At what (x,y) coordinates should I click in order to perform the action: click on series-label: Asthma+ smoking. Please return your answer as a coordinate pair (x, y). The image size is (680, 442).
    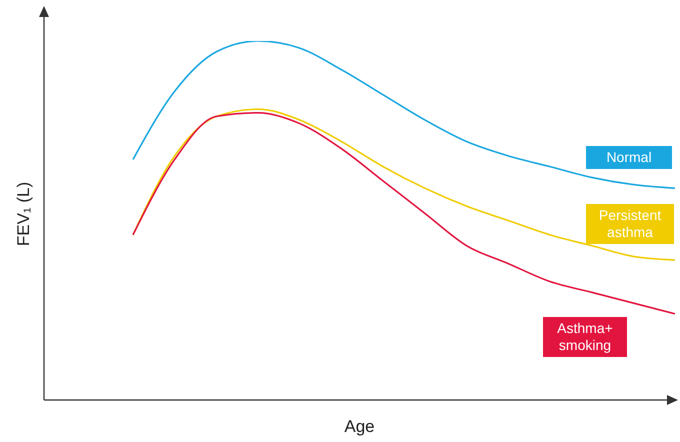
    Looking at the image, I should click on (585, 337).